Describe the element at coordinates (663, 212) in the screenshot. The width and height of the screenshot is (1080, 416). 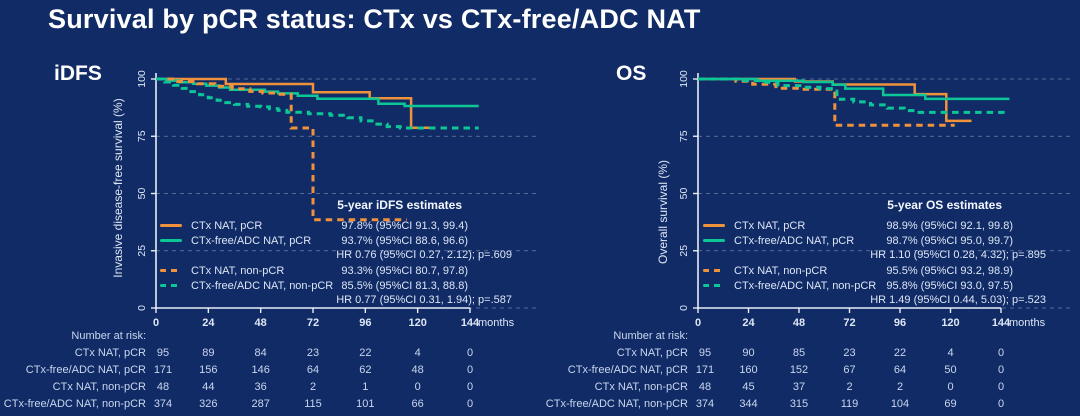
I see `y-axis-label-os: Overall survival (%)` at that location.